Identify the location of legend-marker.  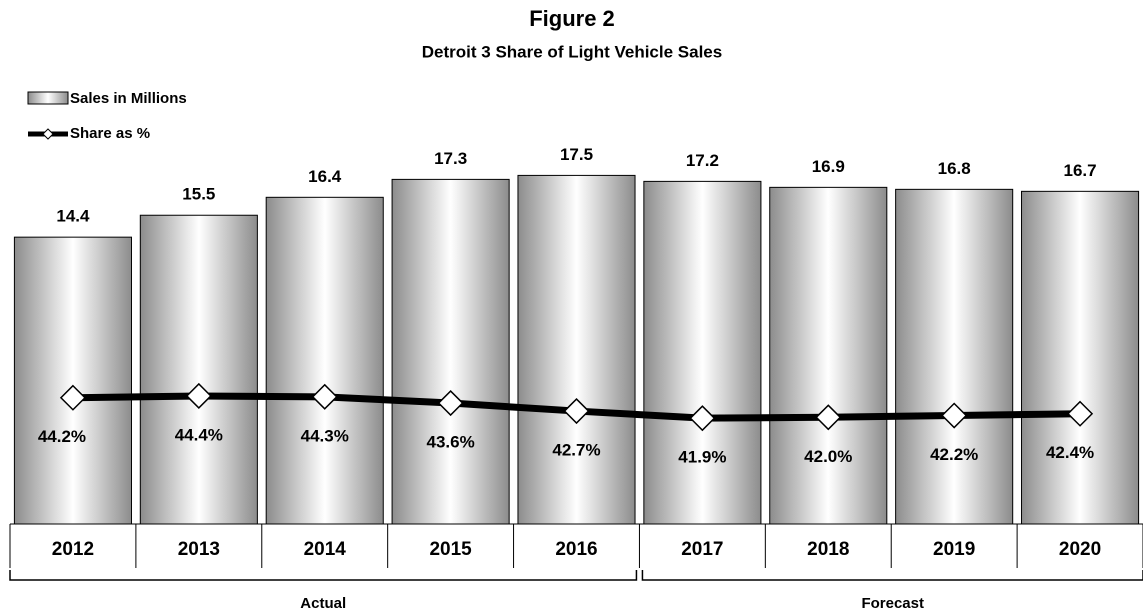
(48, 134).